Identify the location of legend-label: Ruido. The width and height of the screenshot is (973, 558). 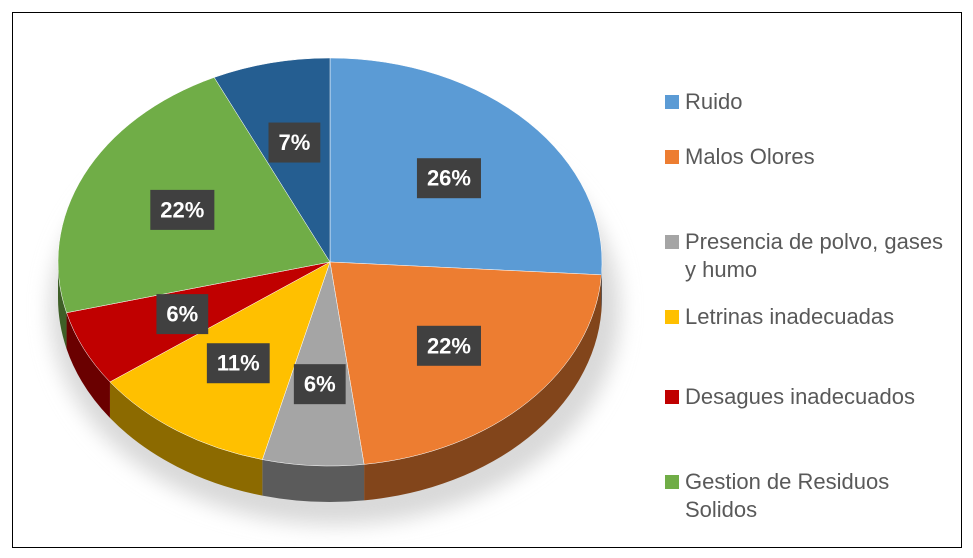
(714, 101).